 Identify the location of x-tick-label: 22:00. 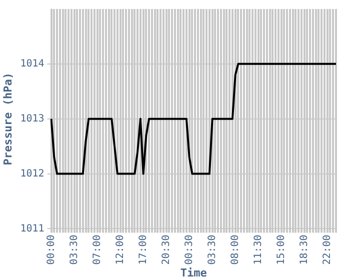
(327, 249).